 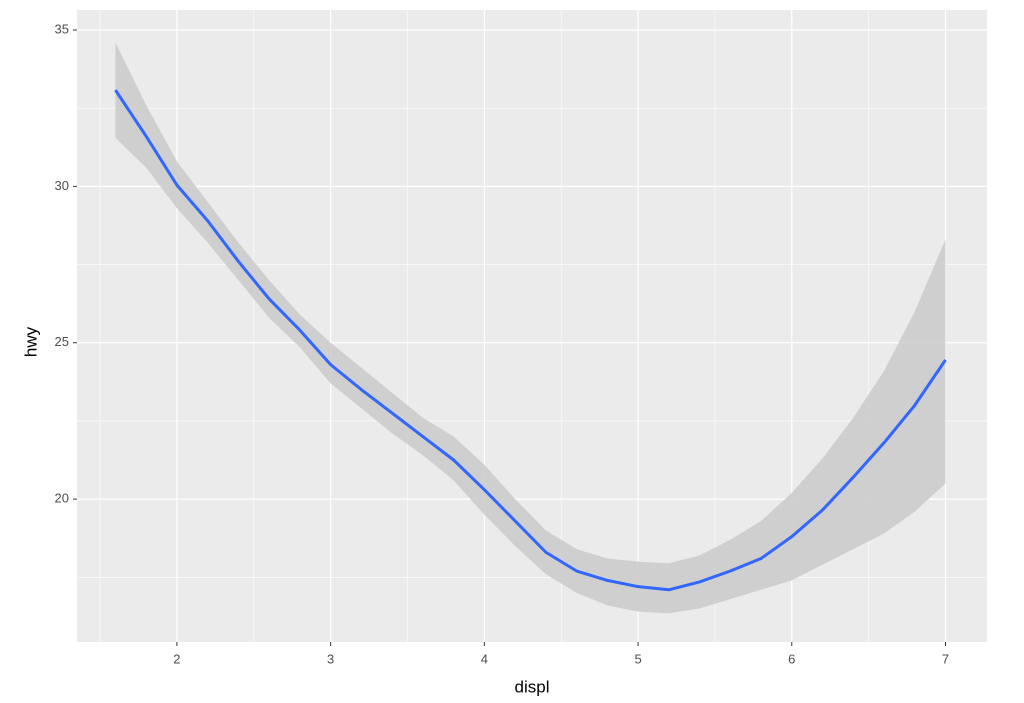 What do you see at coordinates (330, 658) in the screenshot?
I see `x-tick-label: 3` at bounding box center [330, 658].